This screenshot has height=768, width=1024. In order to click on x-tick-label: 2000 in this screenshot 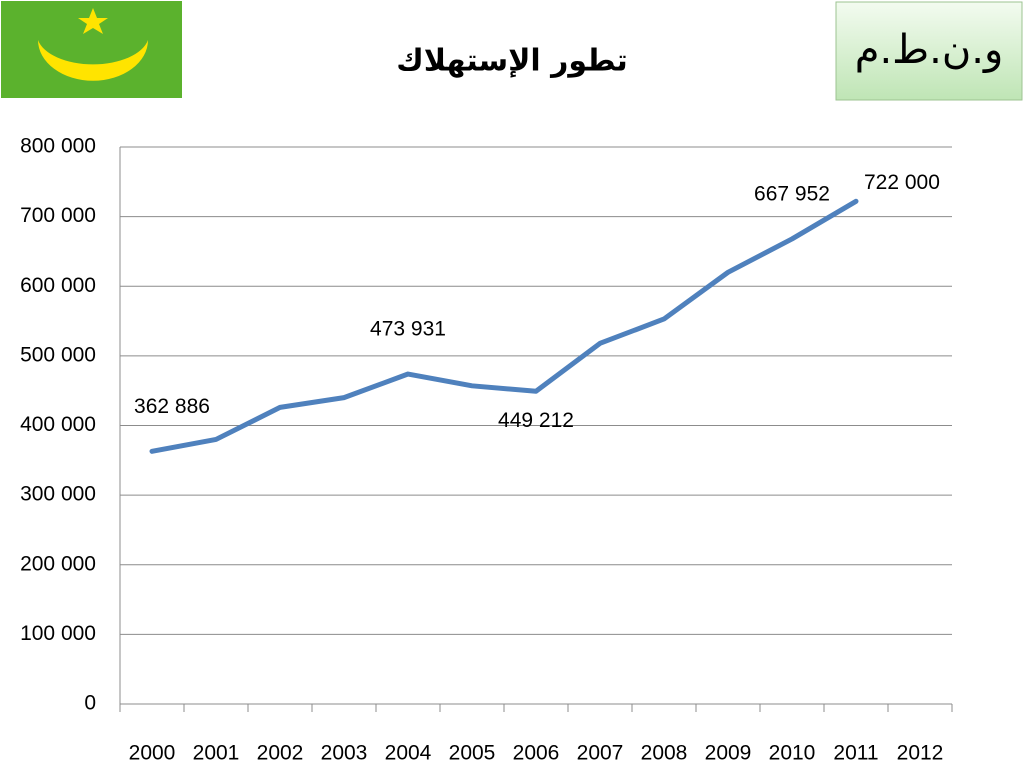, I will do `click(152, 753)`.